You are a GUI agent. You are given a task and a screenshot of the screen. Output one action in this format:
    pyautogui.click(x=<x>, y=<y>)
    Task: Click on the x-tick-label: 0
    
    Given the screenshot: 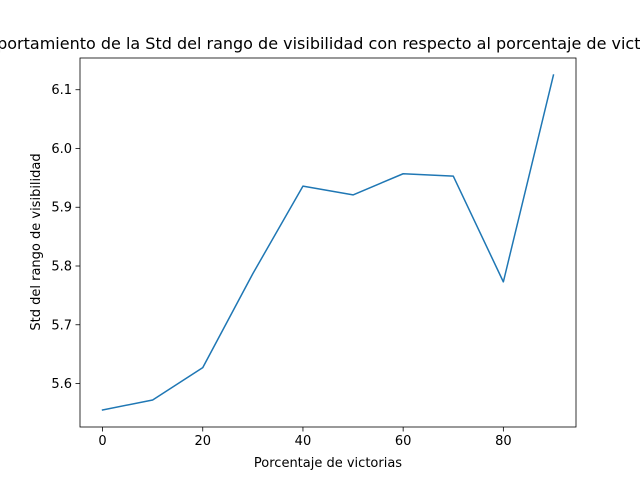 What is the action you would take?
    pyautogui.click(x=102, y=441)
    